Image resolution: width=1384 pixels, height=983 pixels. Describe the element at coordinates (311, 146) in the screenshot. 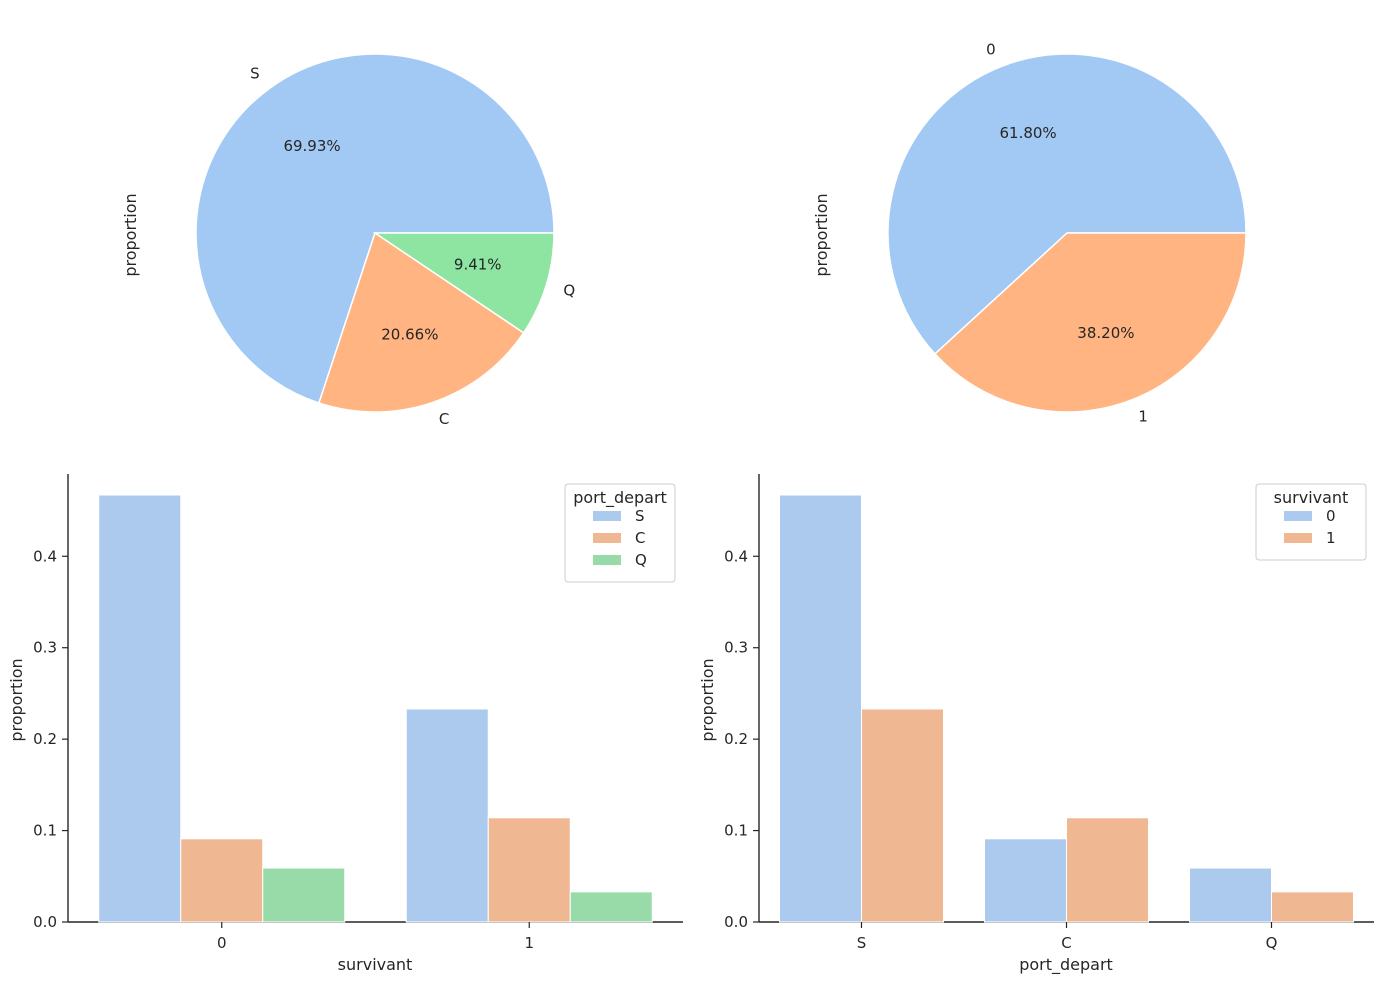

I see `pie1-pct-S: 69.93%` at that location.